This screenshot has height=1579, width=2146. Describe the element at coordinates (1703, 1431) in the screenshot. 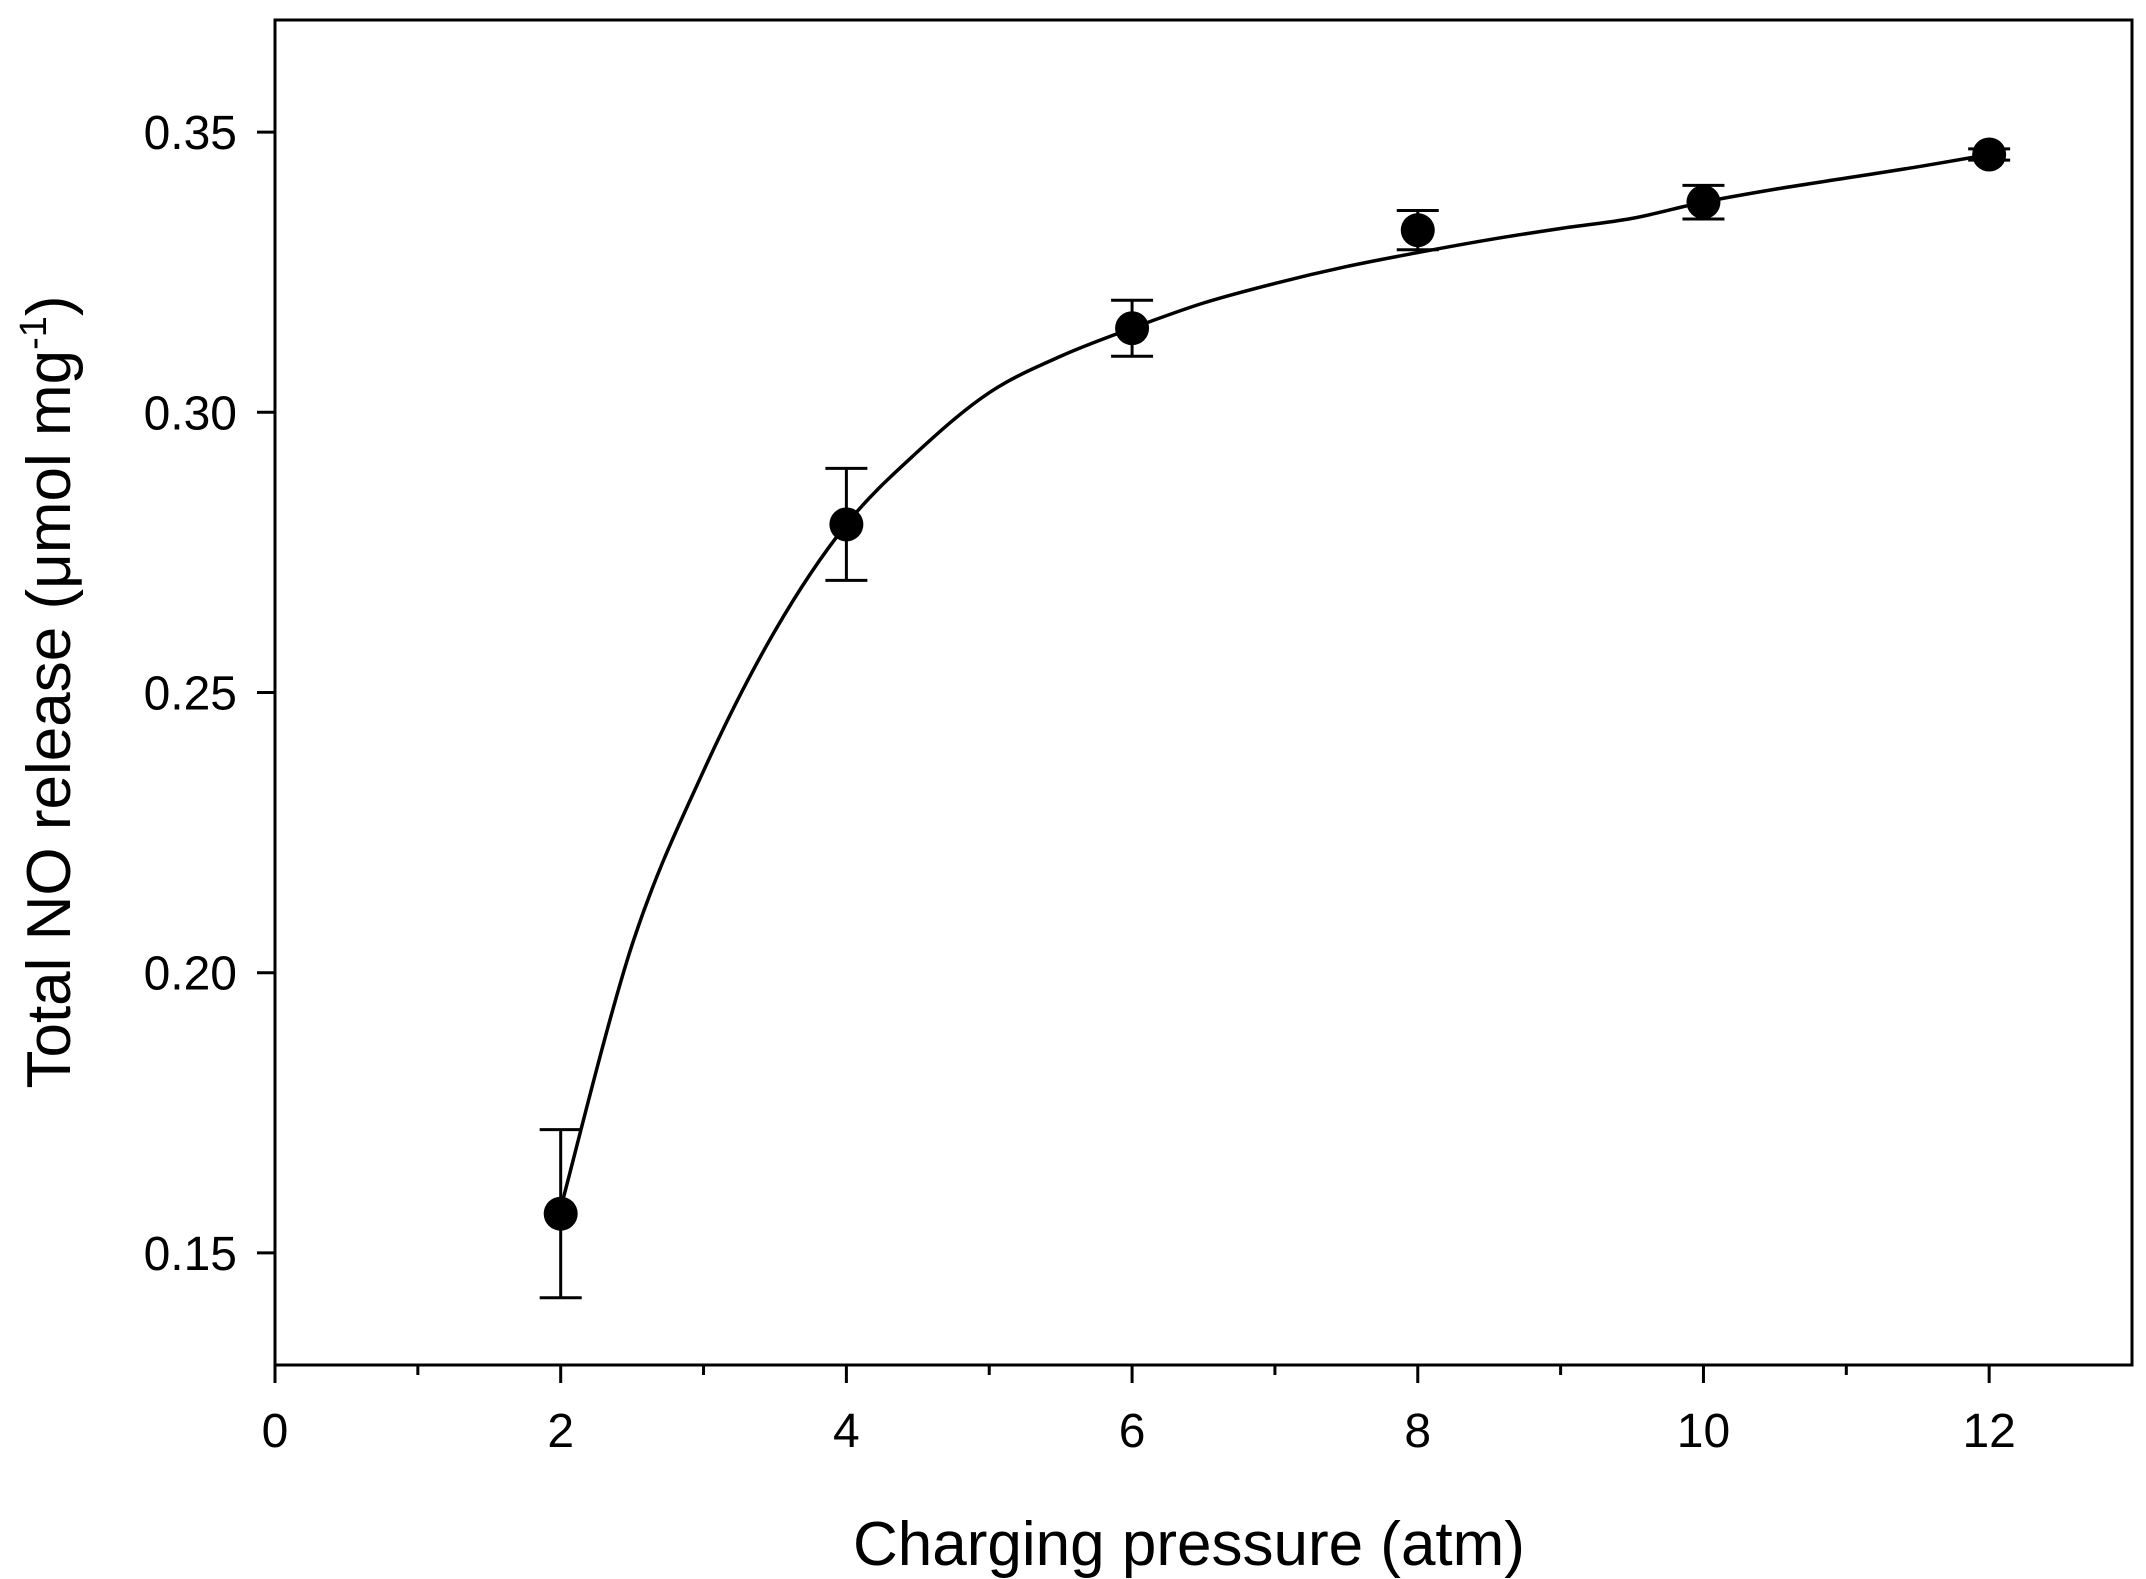

I see `x-tick-label: 10` at that location.